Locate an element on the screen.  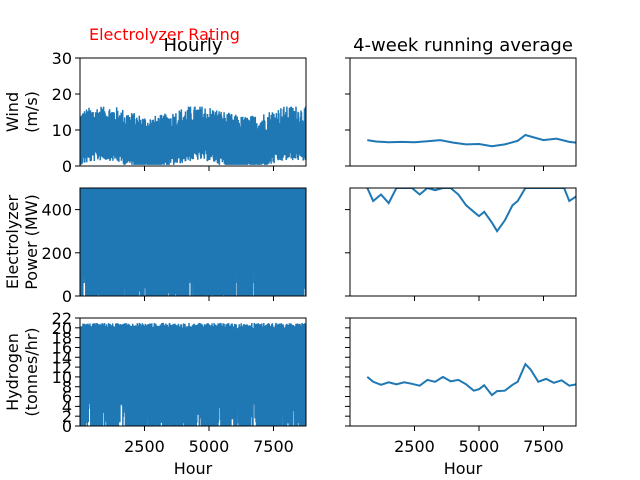
panel-wind-hourly: 0 10 20 30 Hourly Wind(m/s) is located at coordinates (155, 105).